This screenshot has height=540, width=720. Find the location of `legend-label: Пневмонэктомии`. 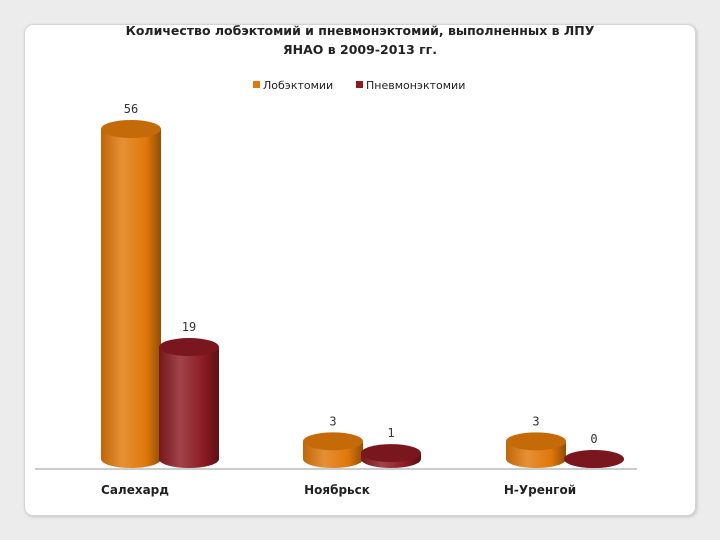

legend-label: Пневмонэктомии is located at coordinates (415, 85).